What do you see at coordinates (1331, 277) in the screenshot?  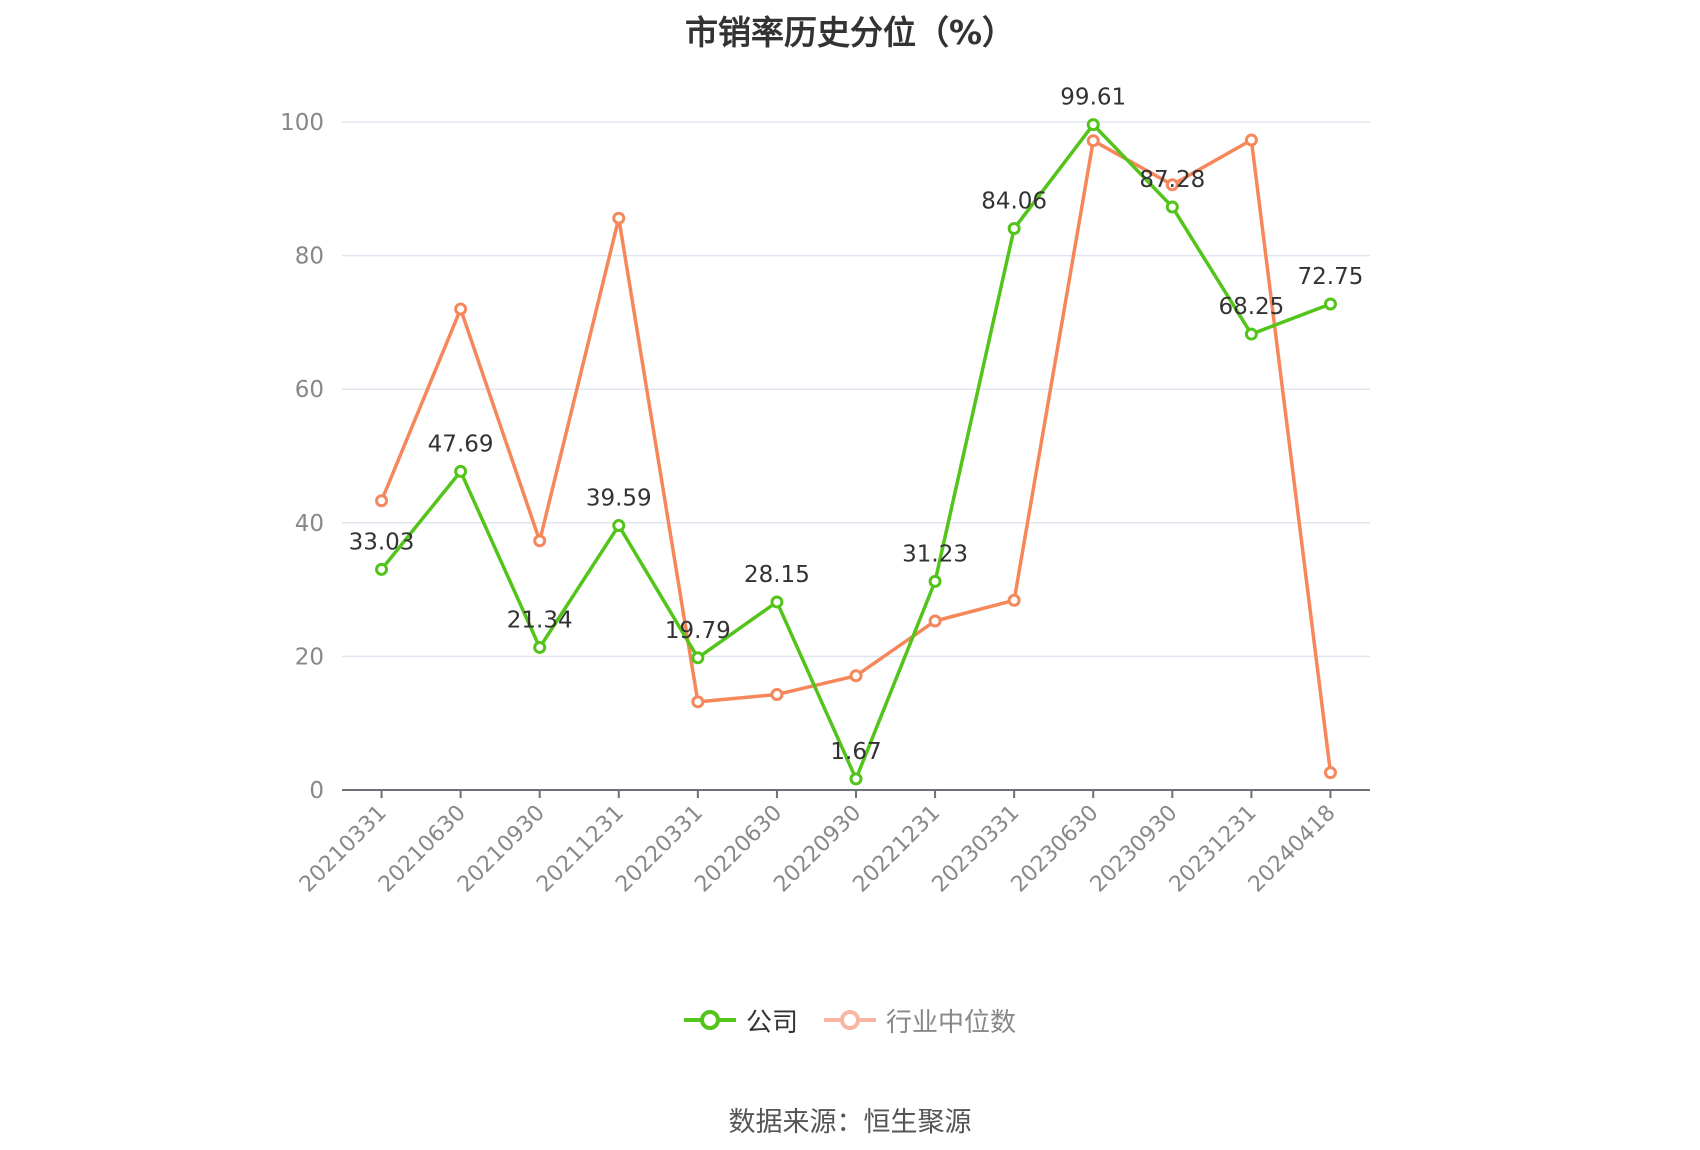 I see `data-label: 72.75` at bounding box center [1331, 277].